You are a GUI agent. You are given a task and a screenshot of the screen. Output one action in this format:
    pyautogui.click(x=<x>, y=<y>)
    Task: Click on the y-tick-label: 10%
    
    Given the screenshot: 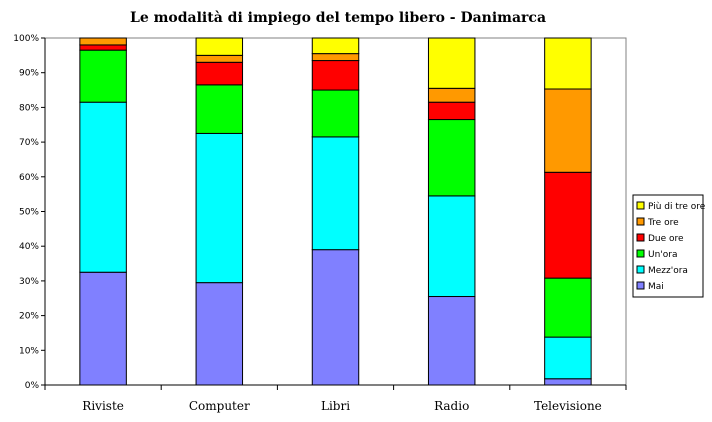 What is the action you would take?
    pyautogui.click(x=29, y=351)
    